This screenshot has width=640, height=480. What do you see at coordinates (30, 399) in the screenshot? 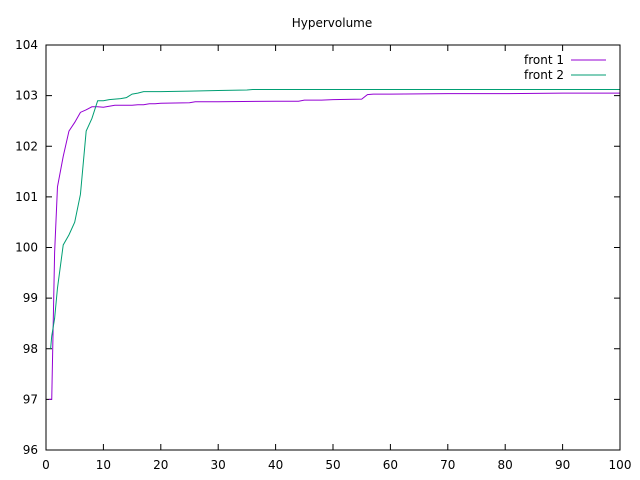
I see `y-tick-label: 97` at bounding box center [30, 399].